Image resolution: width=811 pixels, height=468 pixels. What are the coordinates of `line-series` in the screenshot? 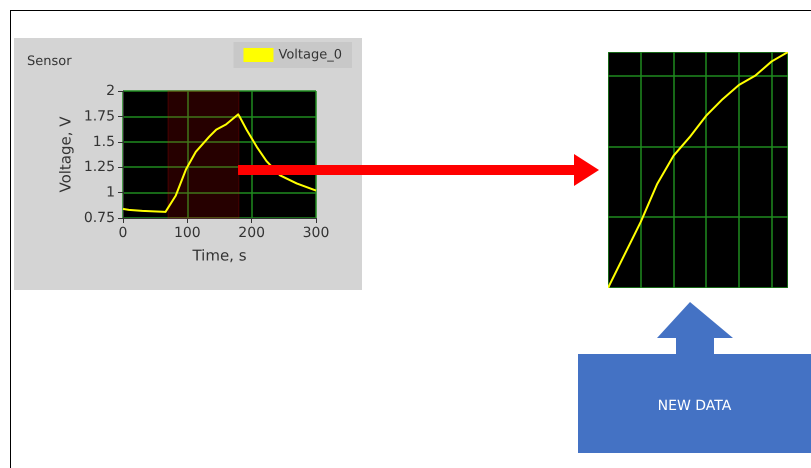 It's located at (219, 163).